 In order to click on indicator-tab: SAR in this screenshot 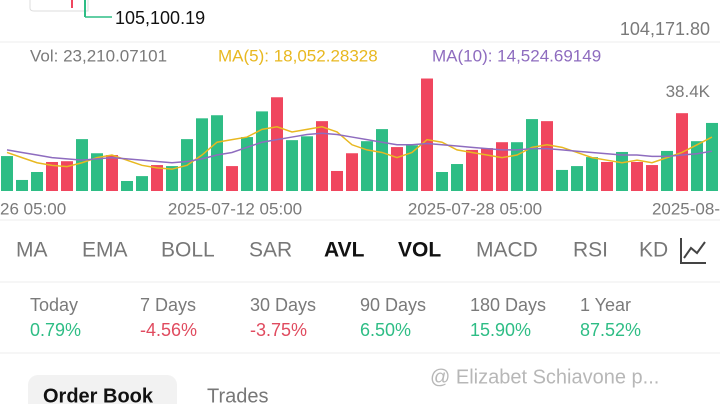, I will do `click(270, 250)`.